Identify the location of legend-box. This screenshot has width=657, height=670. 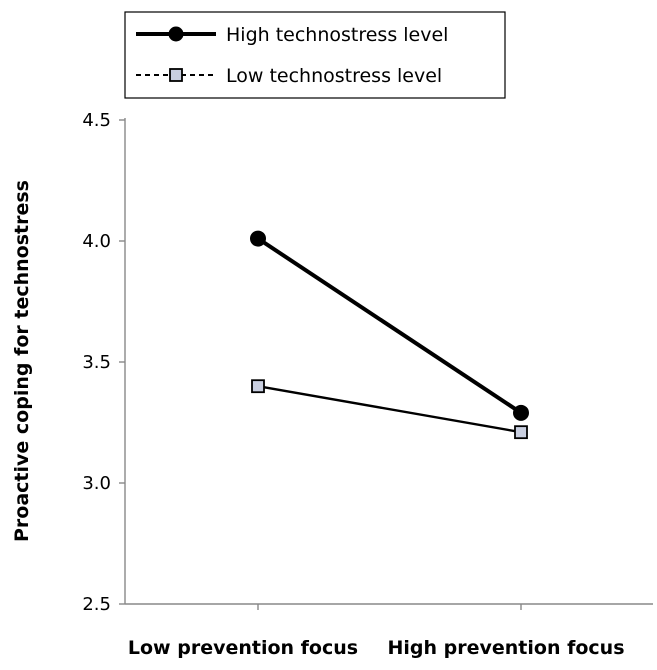
(315, 55).